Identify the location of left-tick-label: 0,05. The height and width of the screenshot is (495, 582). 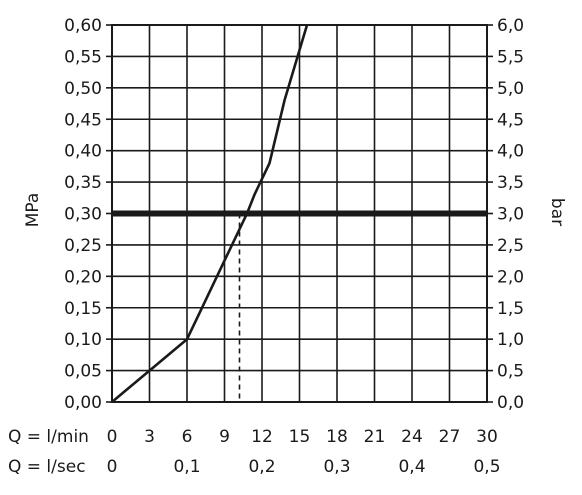
(83, 372).